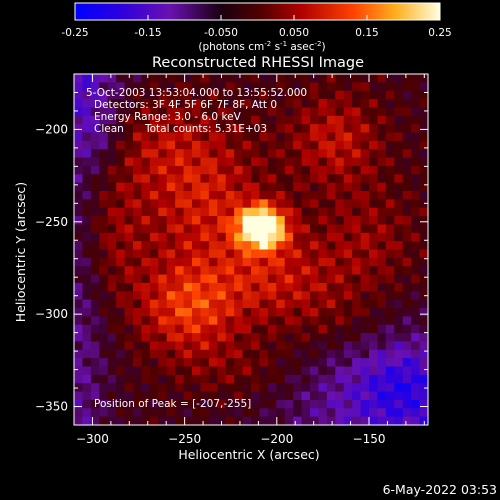 The image size is (500, 500). I want to click on colorbar-ticks: -0.25 -0.15 -0.050 0.050 0.15 0.25, so click(256, 27).